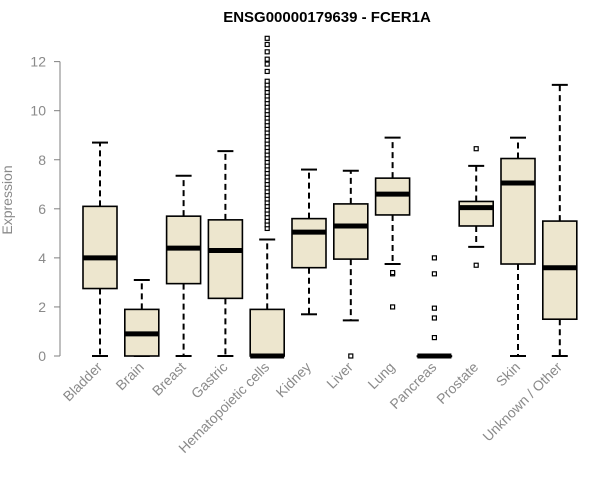  Describe the element at coordinates (42, 209) in the screenshot. I see `y-tick-label: 6` at that location.